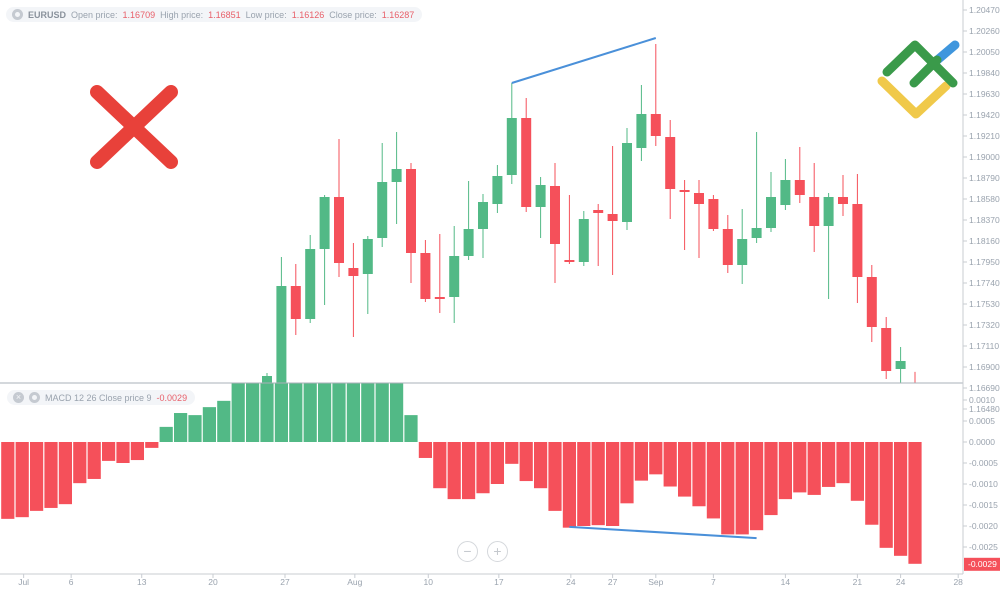 Image resolution: width=1000 pixels, height=590 pixels. Describe the element at coordinates (984, 409) in the screenshot. I see `y-tick-label: 1.16480` at that location.